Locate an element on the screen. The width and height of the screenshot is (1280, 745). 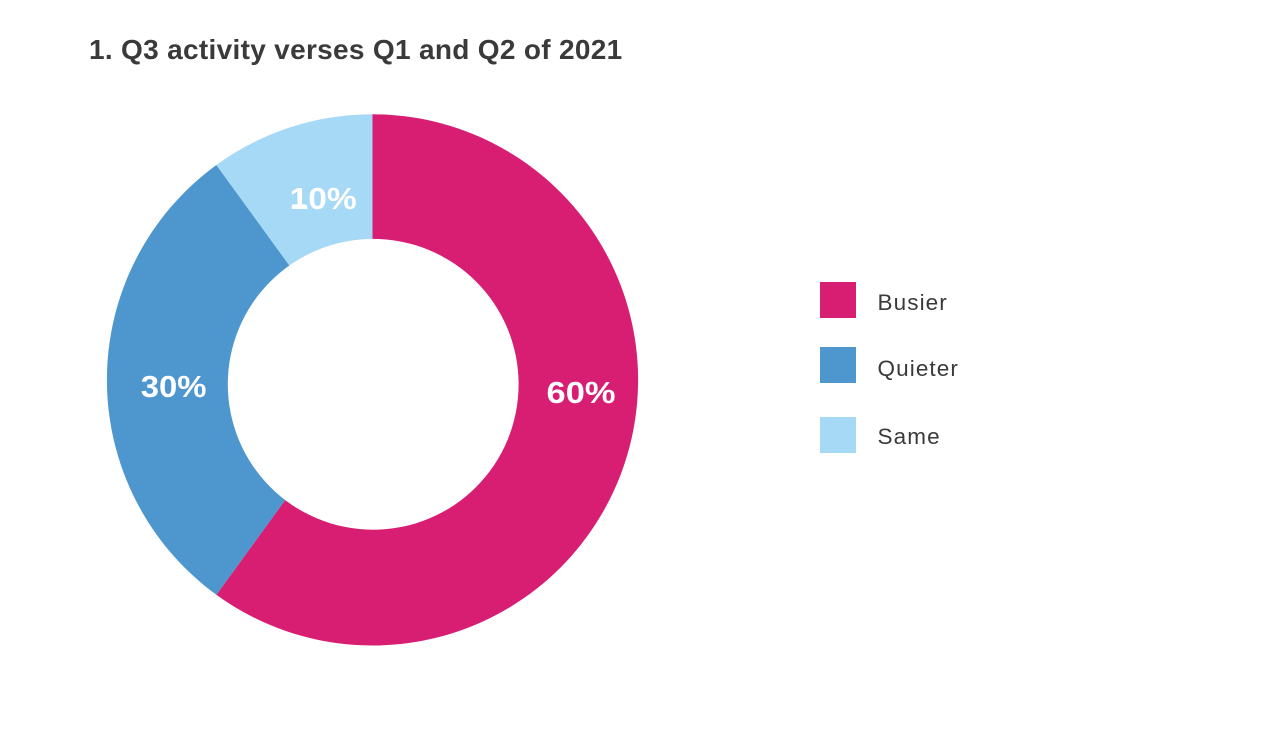
svg-text: 10% is located at coordinates (323, 198).